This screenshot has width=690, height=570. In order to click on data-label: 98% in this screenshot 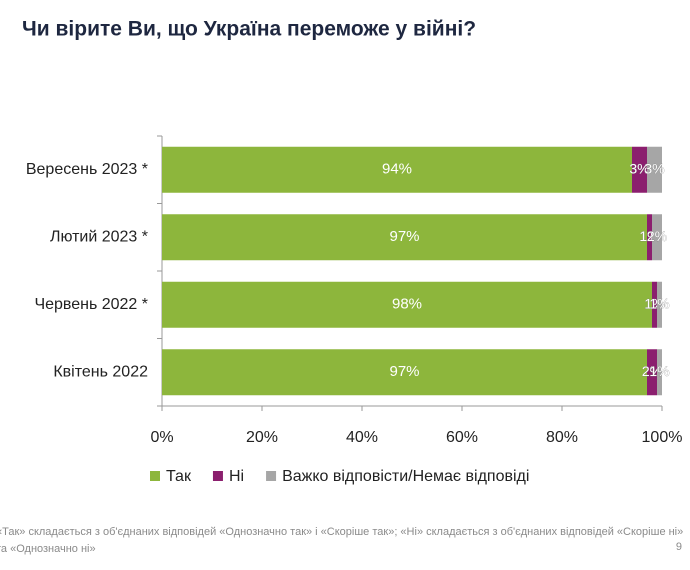, I will do `click(407, 304)`.